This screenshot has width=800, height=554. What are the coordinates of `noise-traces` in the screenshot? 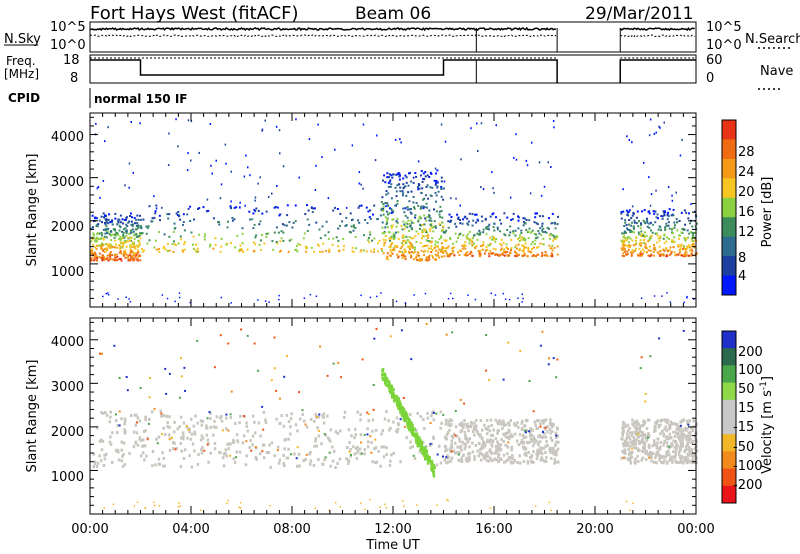 It's located at (393, 39).